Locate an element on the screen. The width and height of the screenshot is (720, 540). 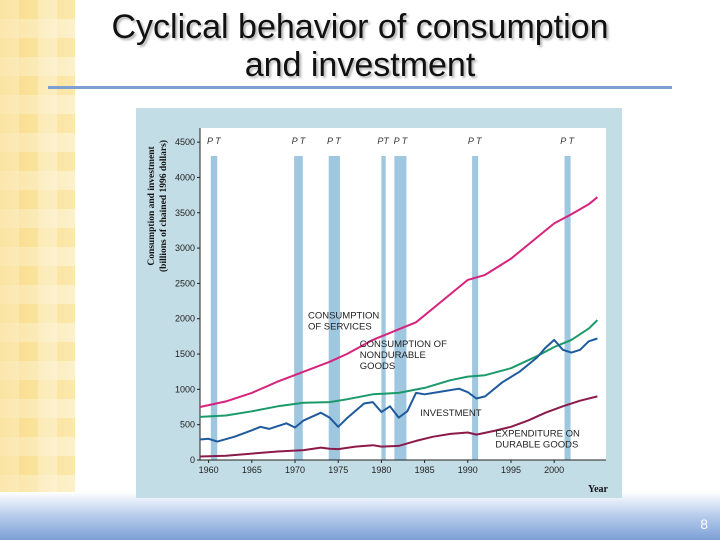
series-label-services: OF SERVICES is located at coordinates (340, 327).